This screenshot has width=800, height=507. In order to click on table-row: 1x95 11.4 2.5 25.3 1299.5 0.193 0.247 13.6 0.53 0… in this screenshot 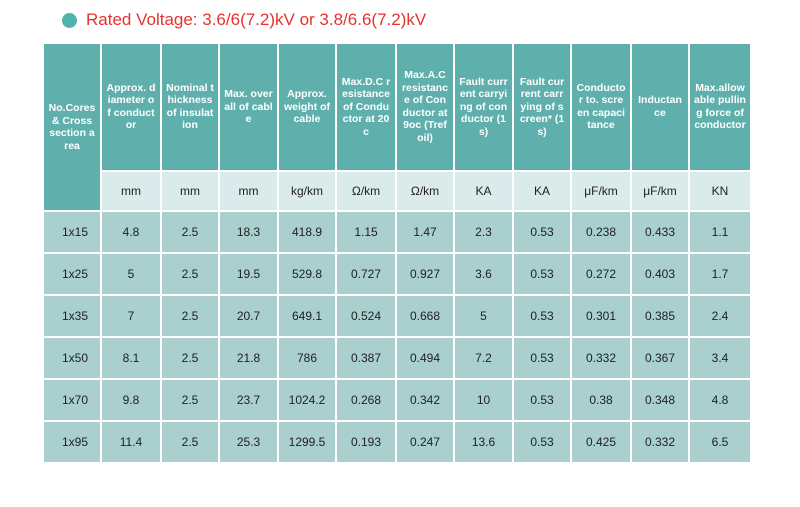, I will do `click(398, 443)`.